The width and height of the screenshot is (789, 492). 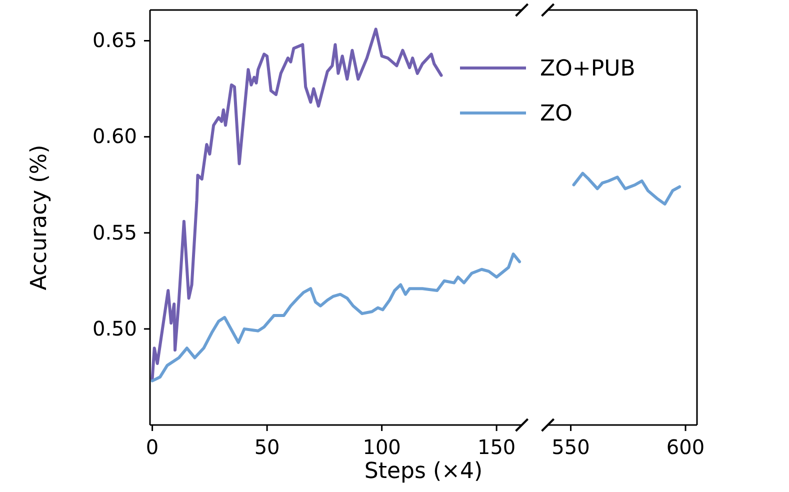 I want to click on x-tick-label: 0, so click(x=152, y=447).